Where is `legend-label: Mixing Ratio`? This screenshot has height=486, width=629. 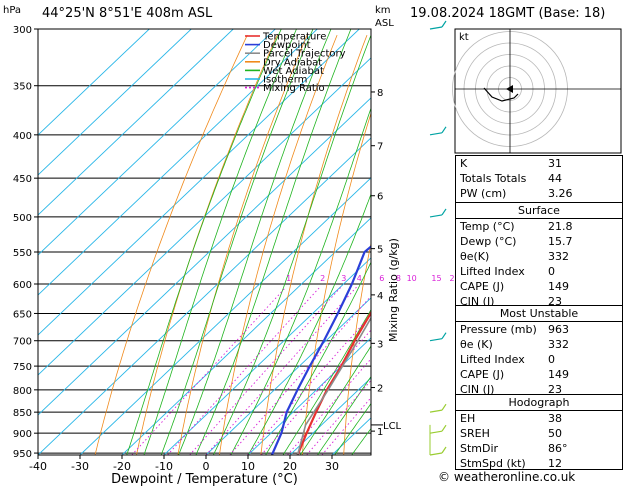
legend-label: Mixing Ratio is located at coordinates (294, 88).